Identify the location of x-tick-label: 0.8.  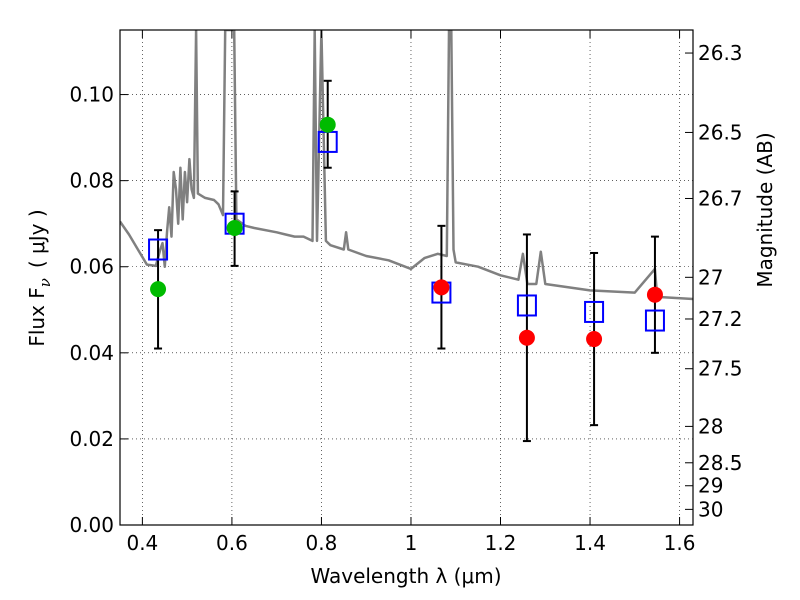
(322, 543).